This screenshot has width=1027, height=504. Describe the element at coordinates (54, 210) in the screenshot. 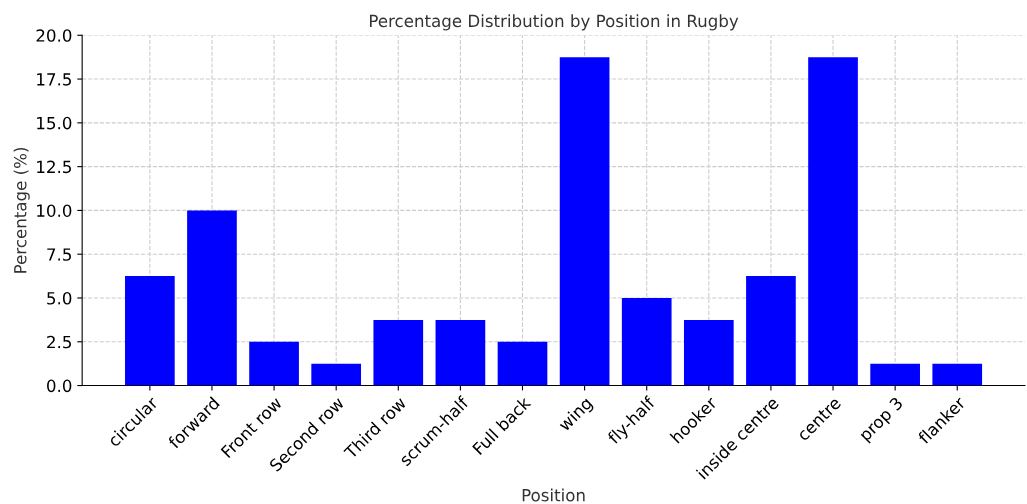

I see `y-tick-label: 10.0` at that location.